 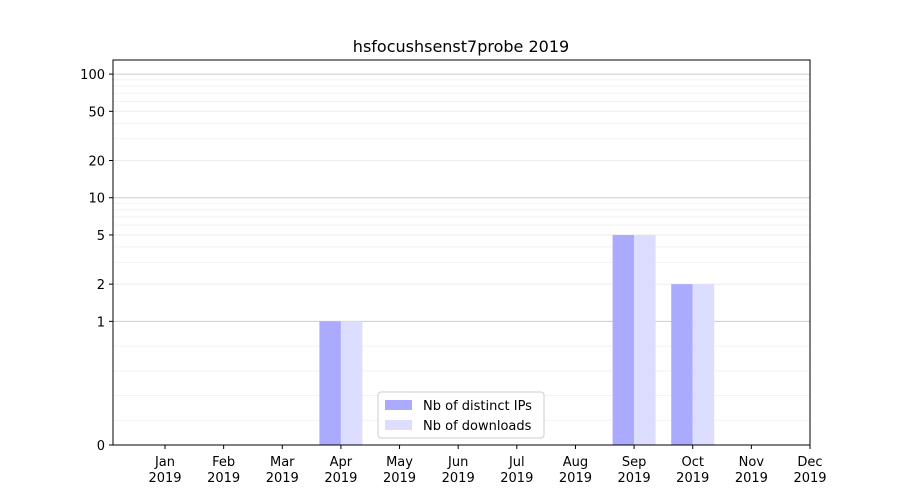 What do you see at coordinates (340, 470) in the screenshot?
I see `x-tick-label: Apr 2019` at bounding box center [340, 470].